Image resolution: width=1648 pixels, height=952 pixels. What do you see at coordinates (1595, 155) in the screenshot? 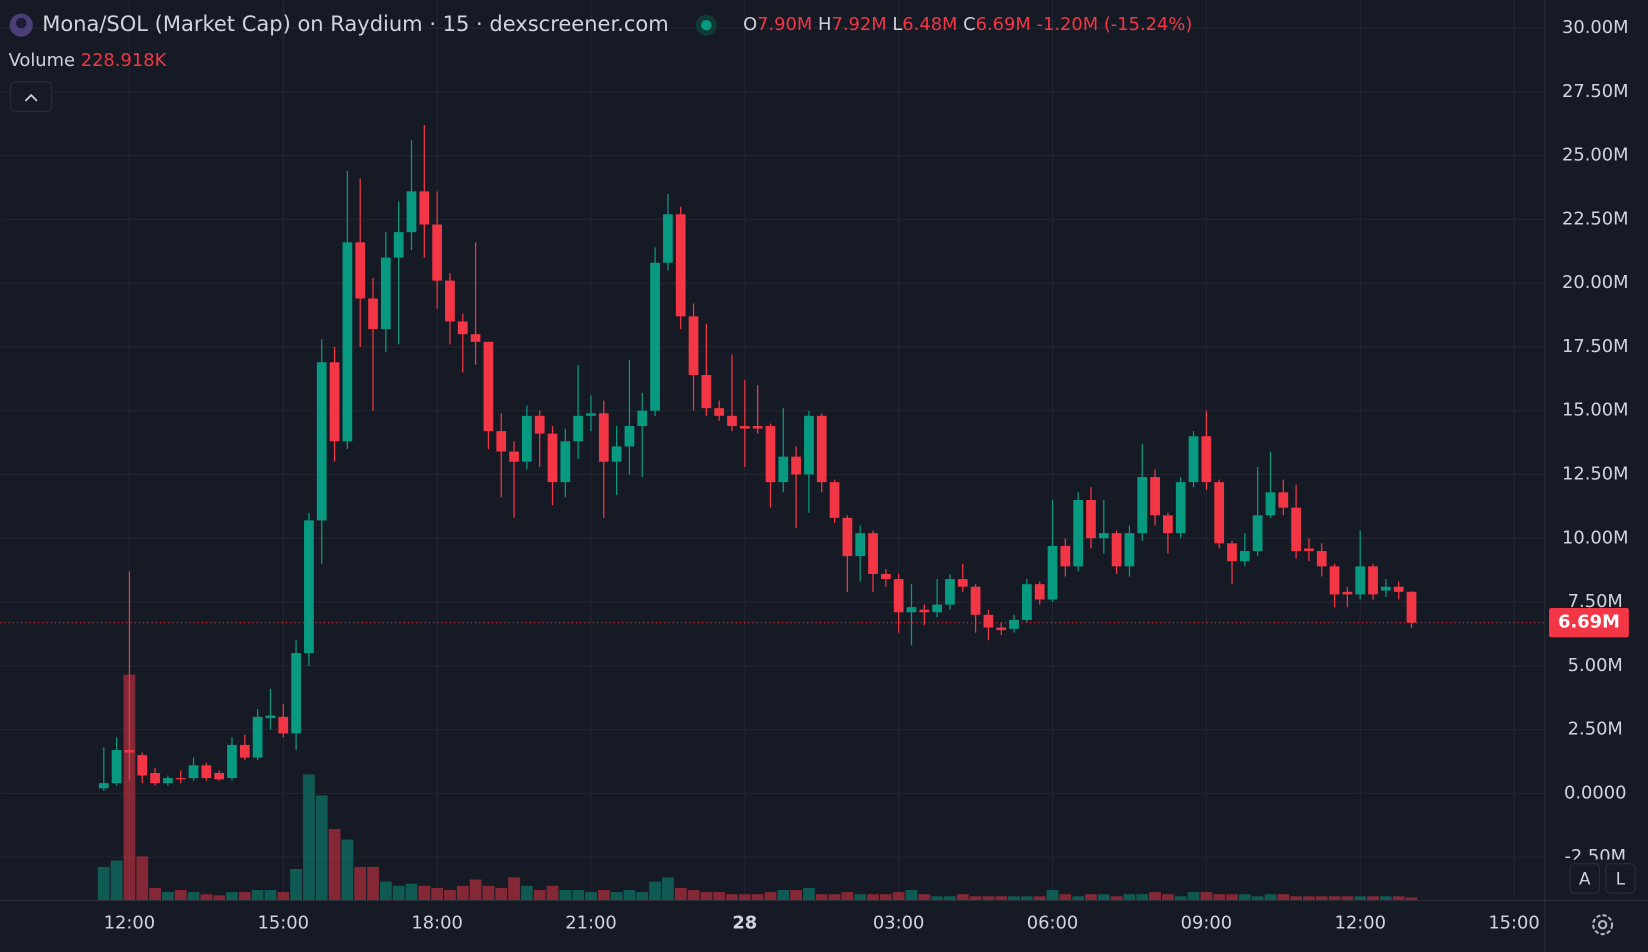
I see `y-tick-label: 25.00M` at bounding box center [1595, 155].